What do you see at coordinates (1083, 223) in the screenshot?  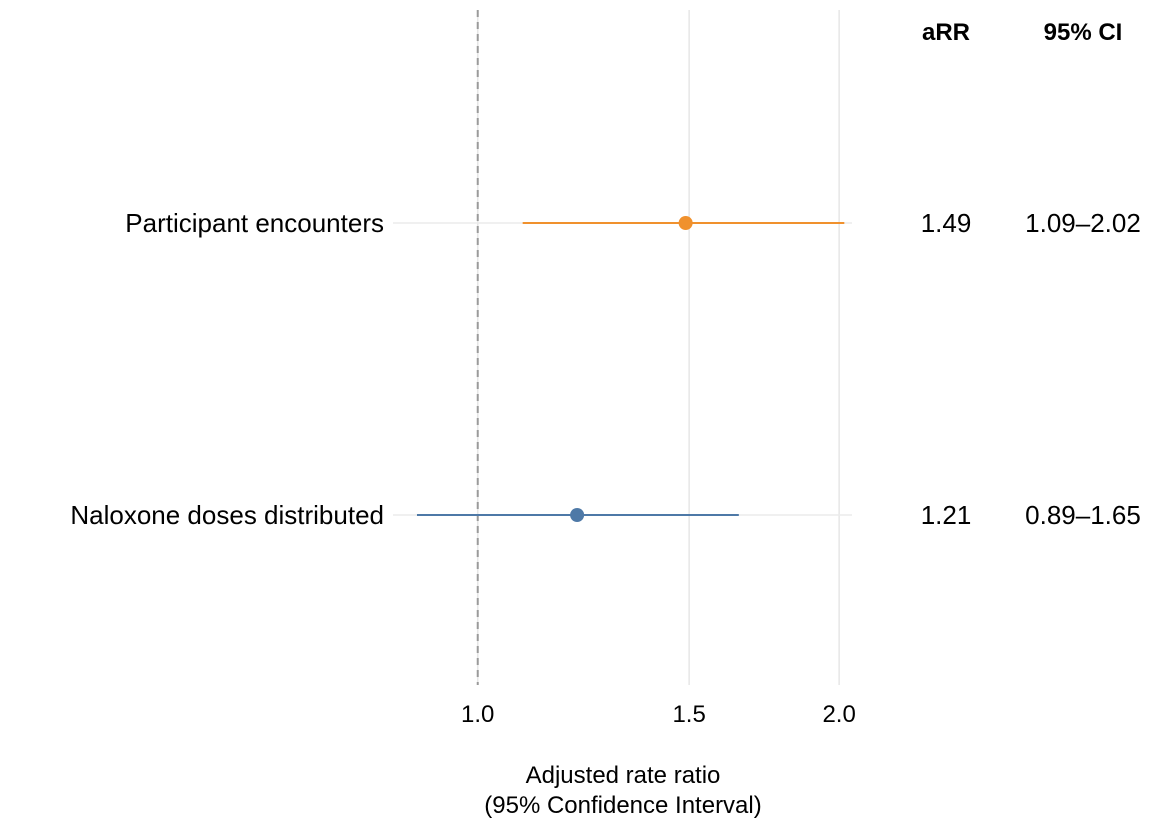 I see `ci-value: 1.09–2.02` at bounding box center [1083, 223].